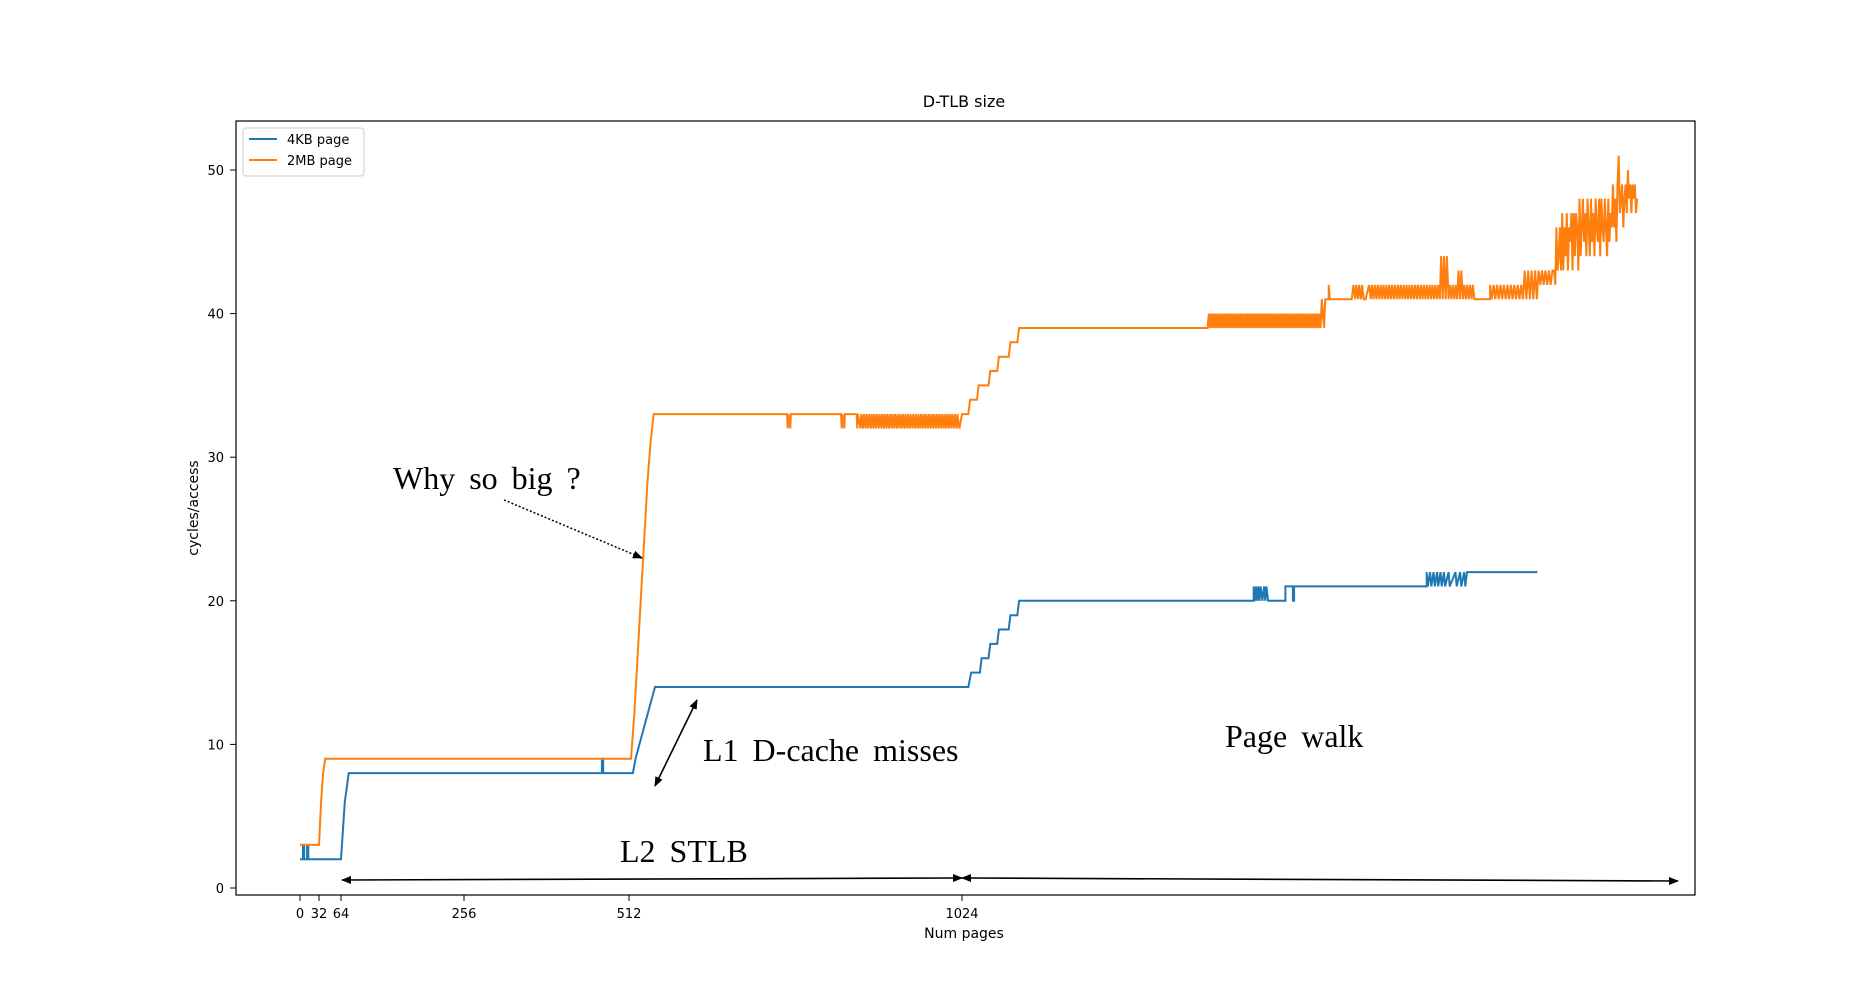 This screenshot has width=1853, height=991. What do you see at coordinates (464, 914) in the screenshot?
I see `x-tick-label: 256` at bounding box center [464, 914].